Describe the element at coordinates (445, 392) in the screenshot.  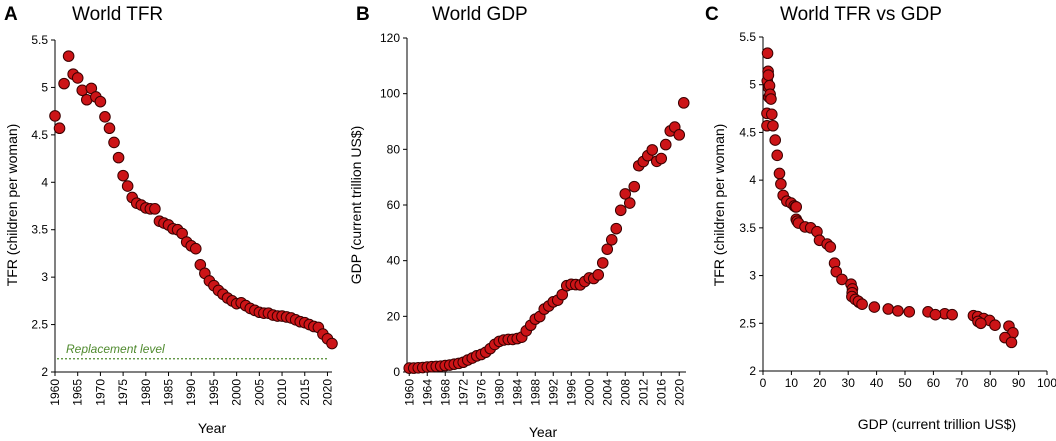
I see `panel-b-x-tick-label: 1968` at that location.